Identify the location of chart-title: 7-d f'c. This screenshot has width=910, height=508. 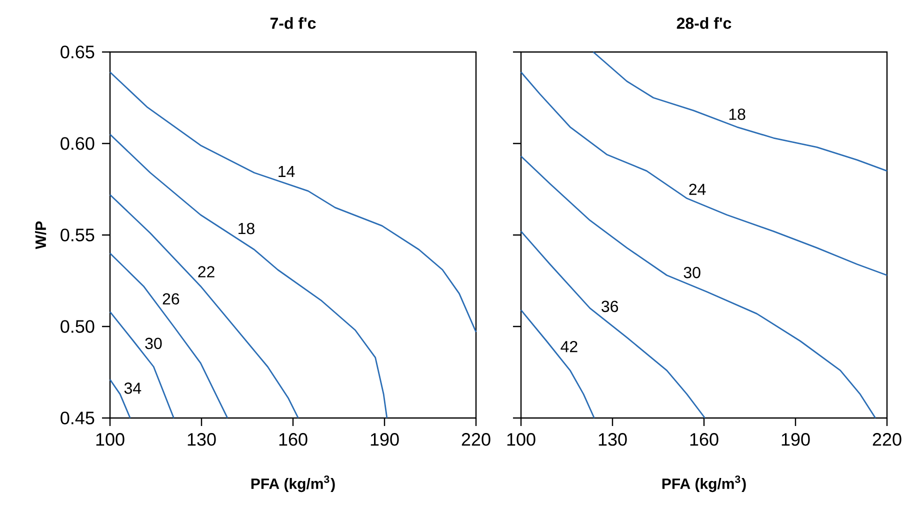
(293, 23).